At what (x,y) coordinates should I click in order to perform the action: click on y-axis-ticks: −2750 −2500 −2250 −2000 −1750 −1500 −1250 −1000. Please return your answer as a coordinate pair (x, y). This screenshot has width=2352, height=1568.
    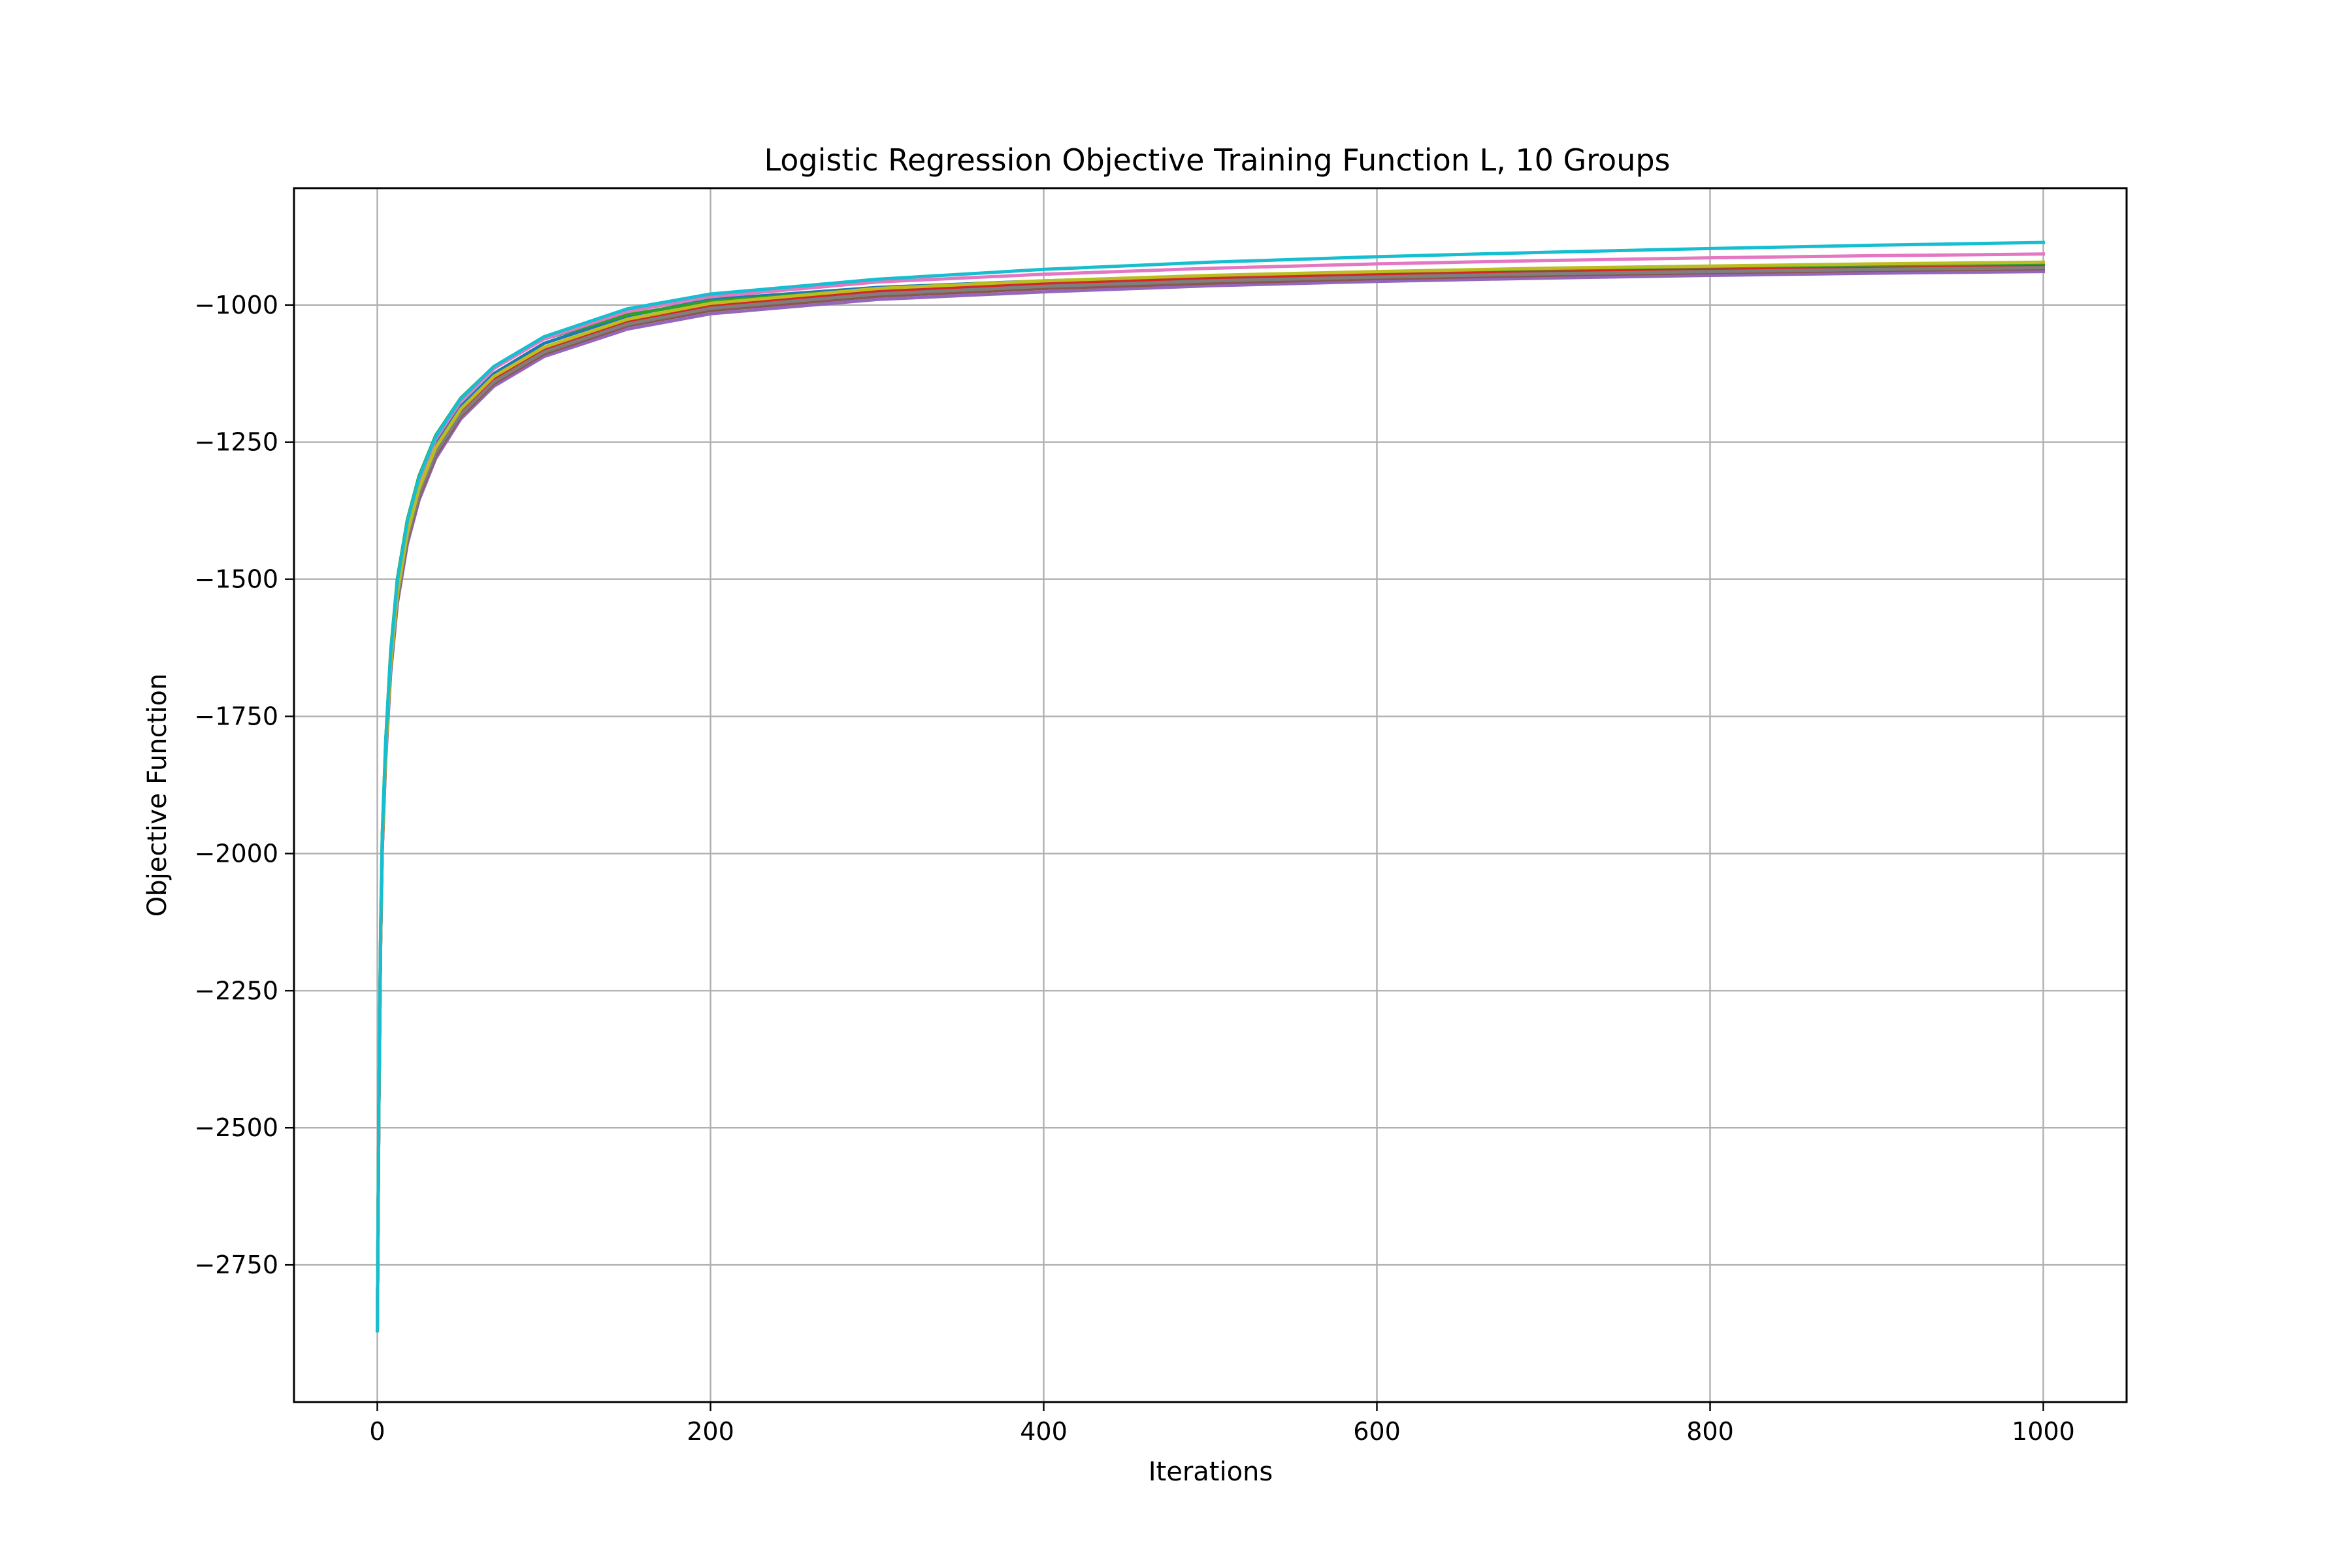
    Looking at the image, I should click on (244, 785).